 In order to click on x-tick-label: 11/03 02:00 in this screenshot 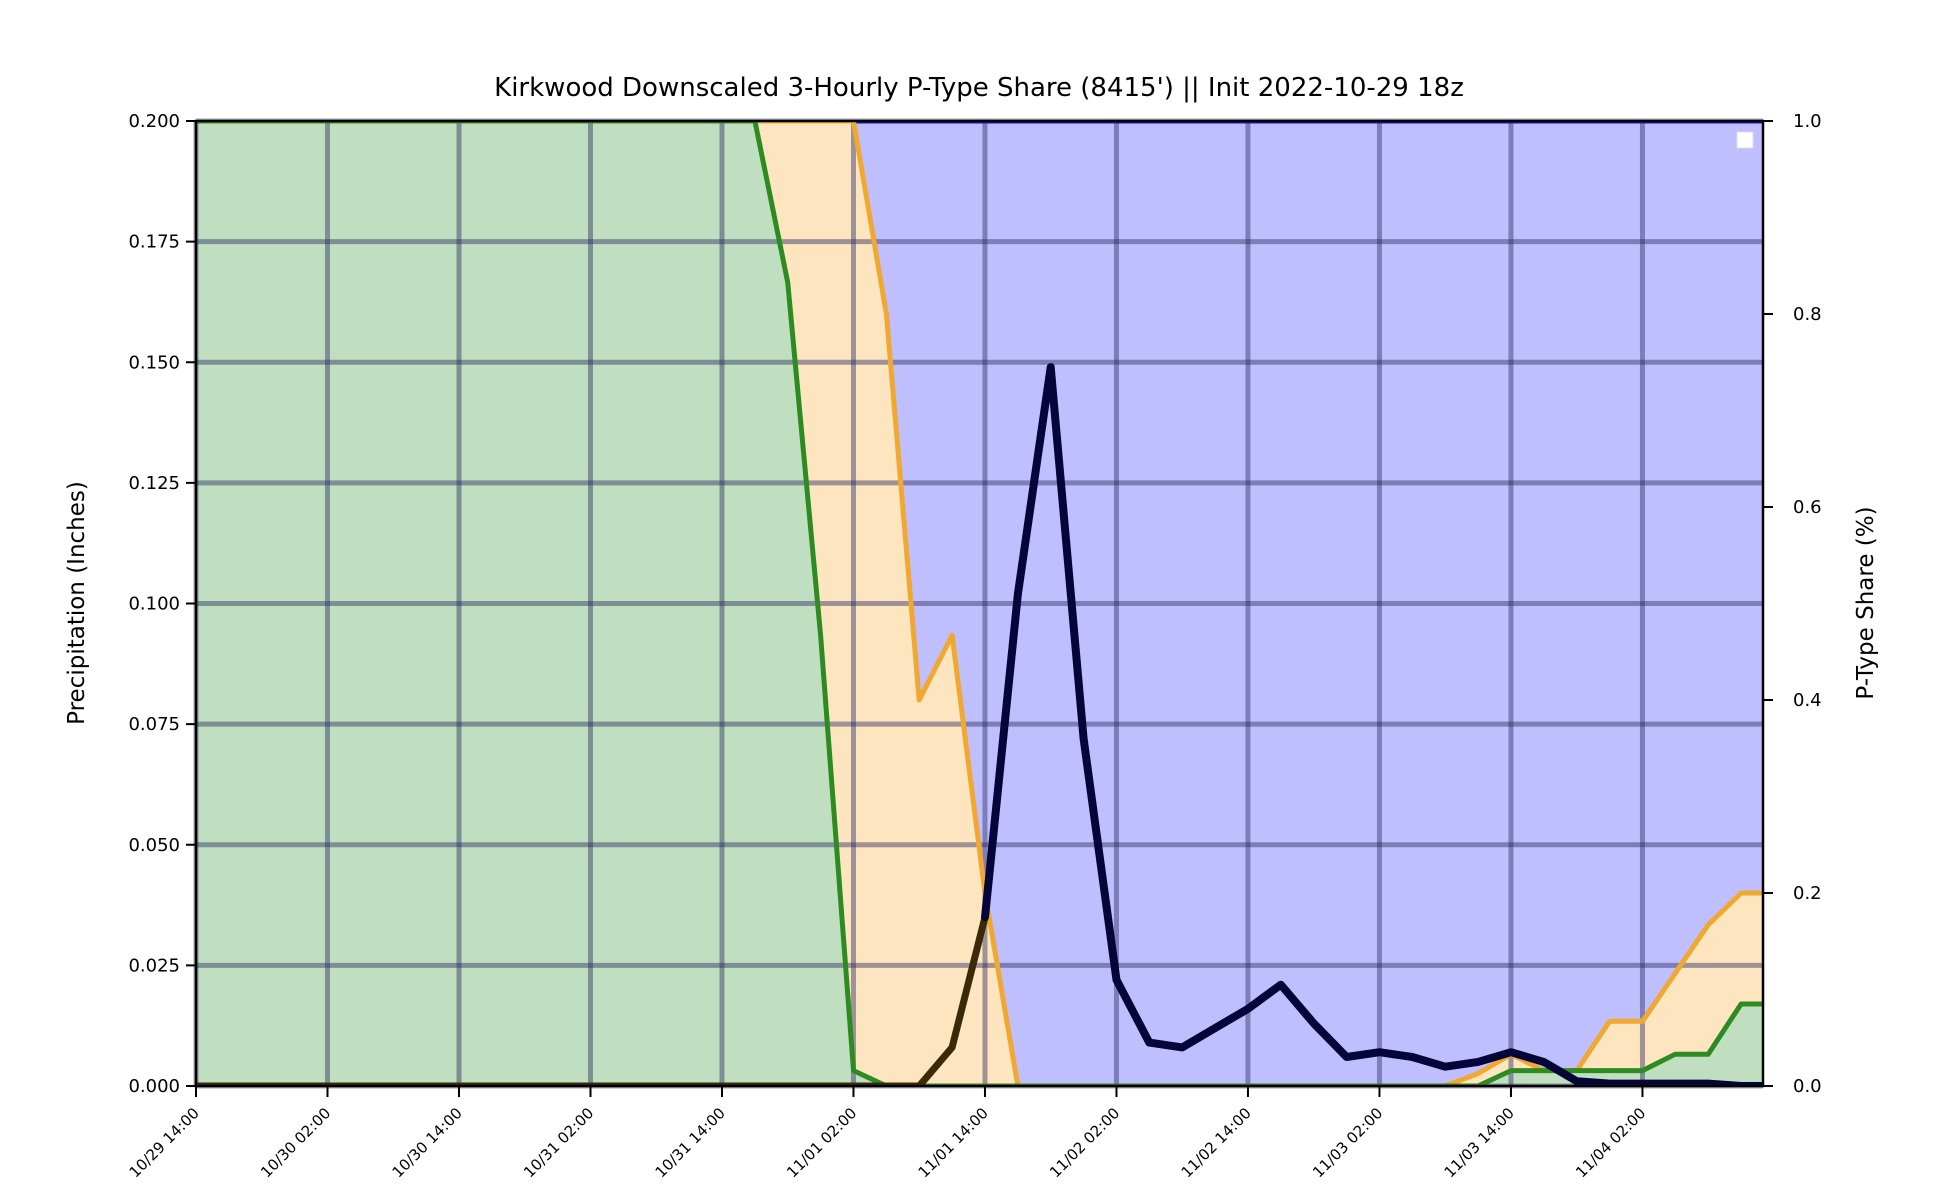, I will do `click(1347, 1142)`.